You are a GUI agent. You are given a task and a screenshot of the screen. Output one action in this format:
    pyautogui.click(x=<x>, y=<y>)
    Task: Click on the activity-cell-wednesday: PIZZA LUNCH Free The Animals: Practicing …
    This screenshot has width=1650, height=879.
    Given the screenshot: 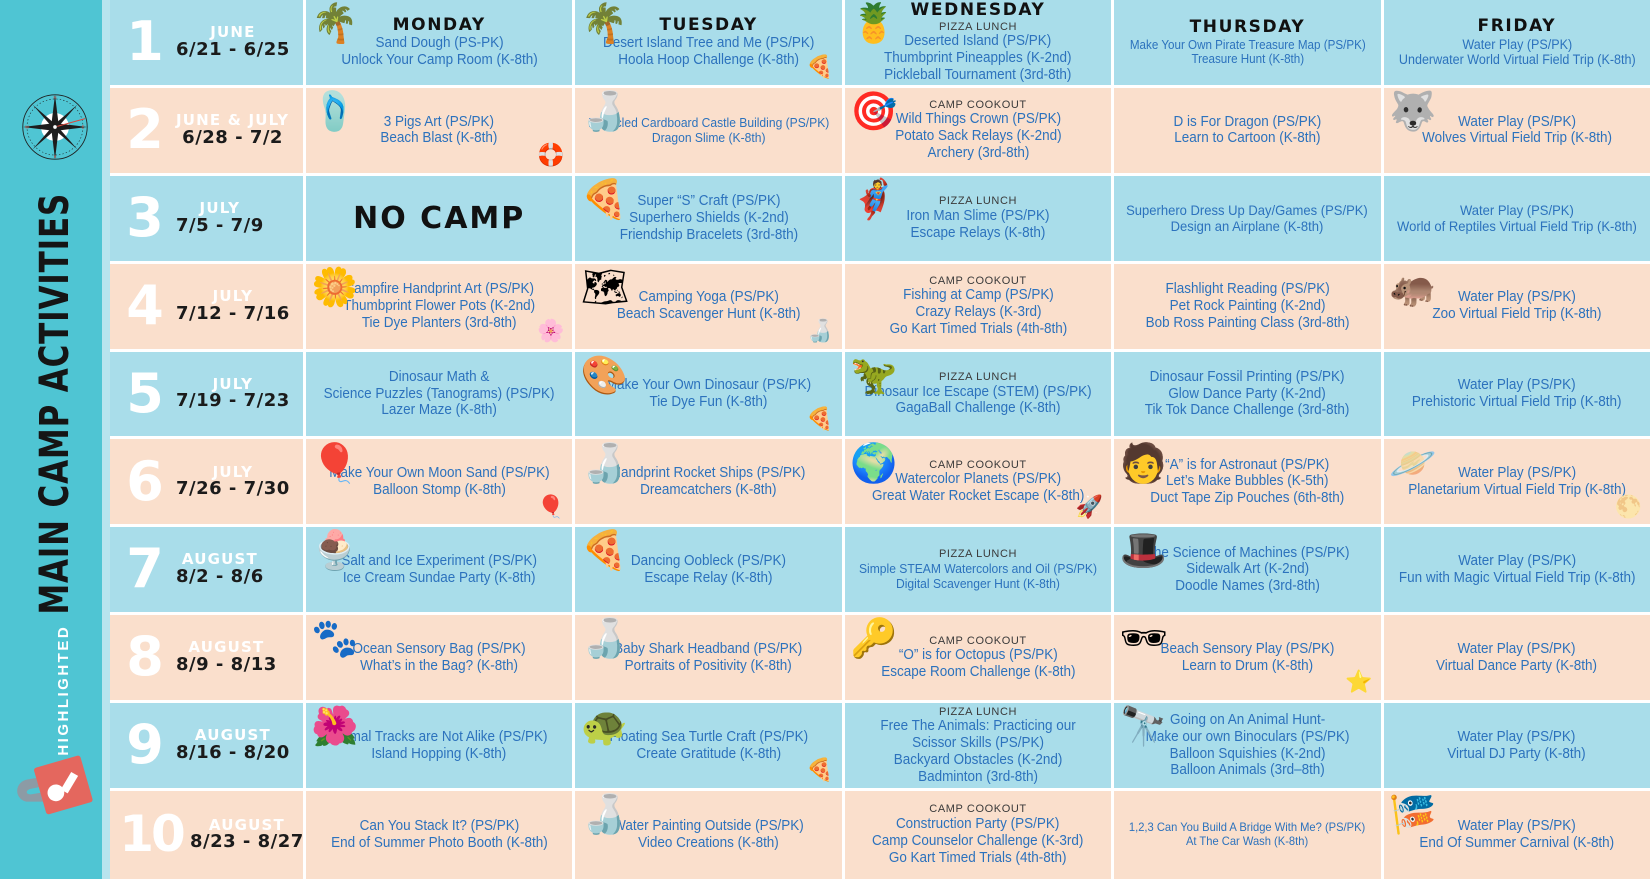 What is the action you would take?
    pyautogui.click(x=979, y=746)
    